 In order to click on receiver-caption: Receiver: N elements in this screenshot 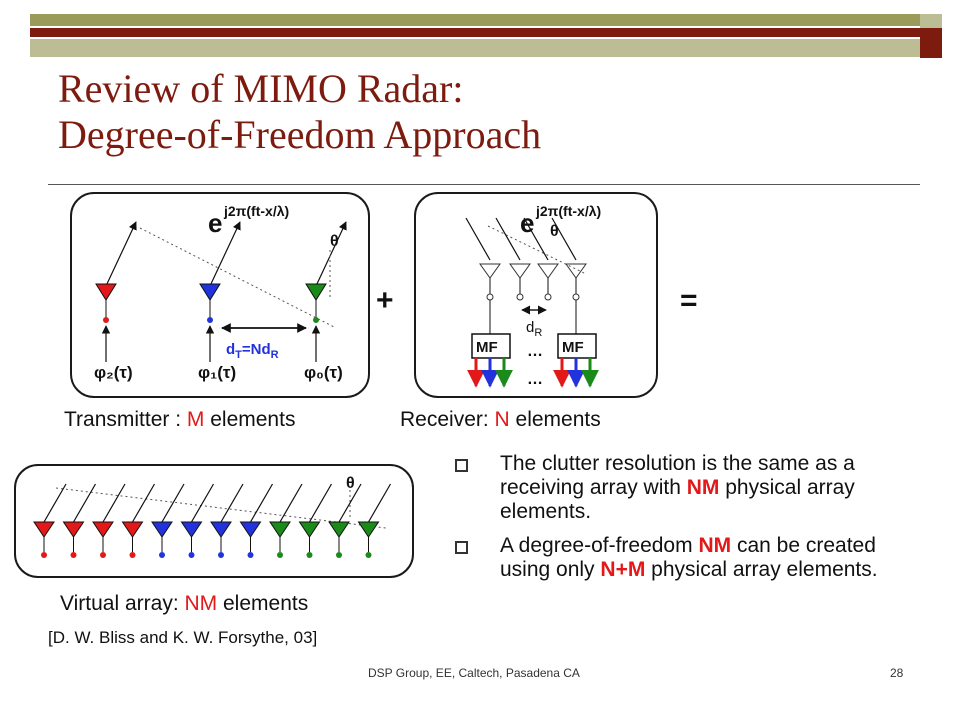, I will do `click(500, 420)`.